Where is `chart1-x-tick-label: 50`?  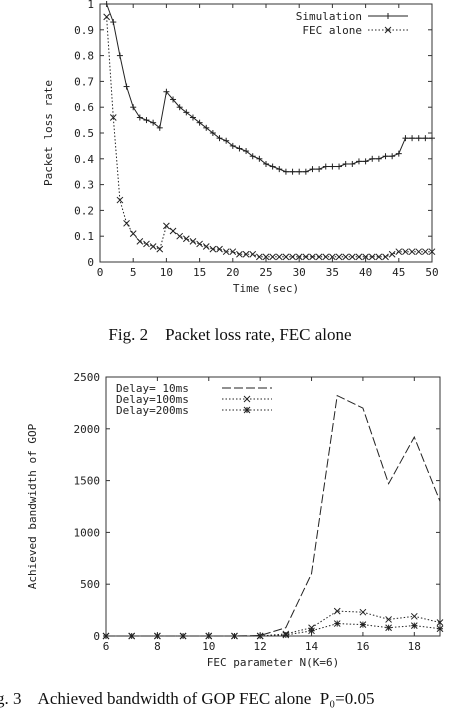 chart1-x-tick-label: 50 is located at coordinates (431, 272).